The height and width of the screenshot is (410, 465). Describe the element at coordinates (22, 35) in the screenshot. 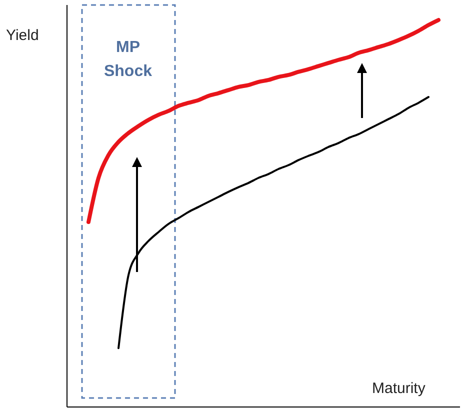

I see `y-axis-title: Yield` at that location.